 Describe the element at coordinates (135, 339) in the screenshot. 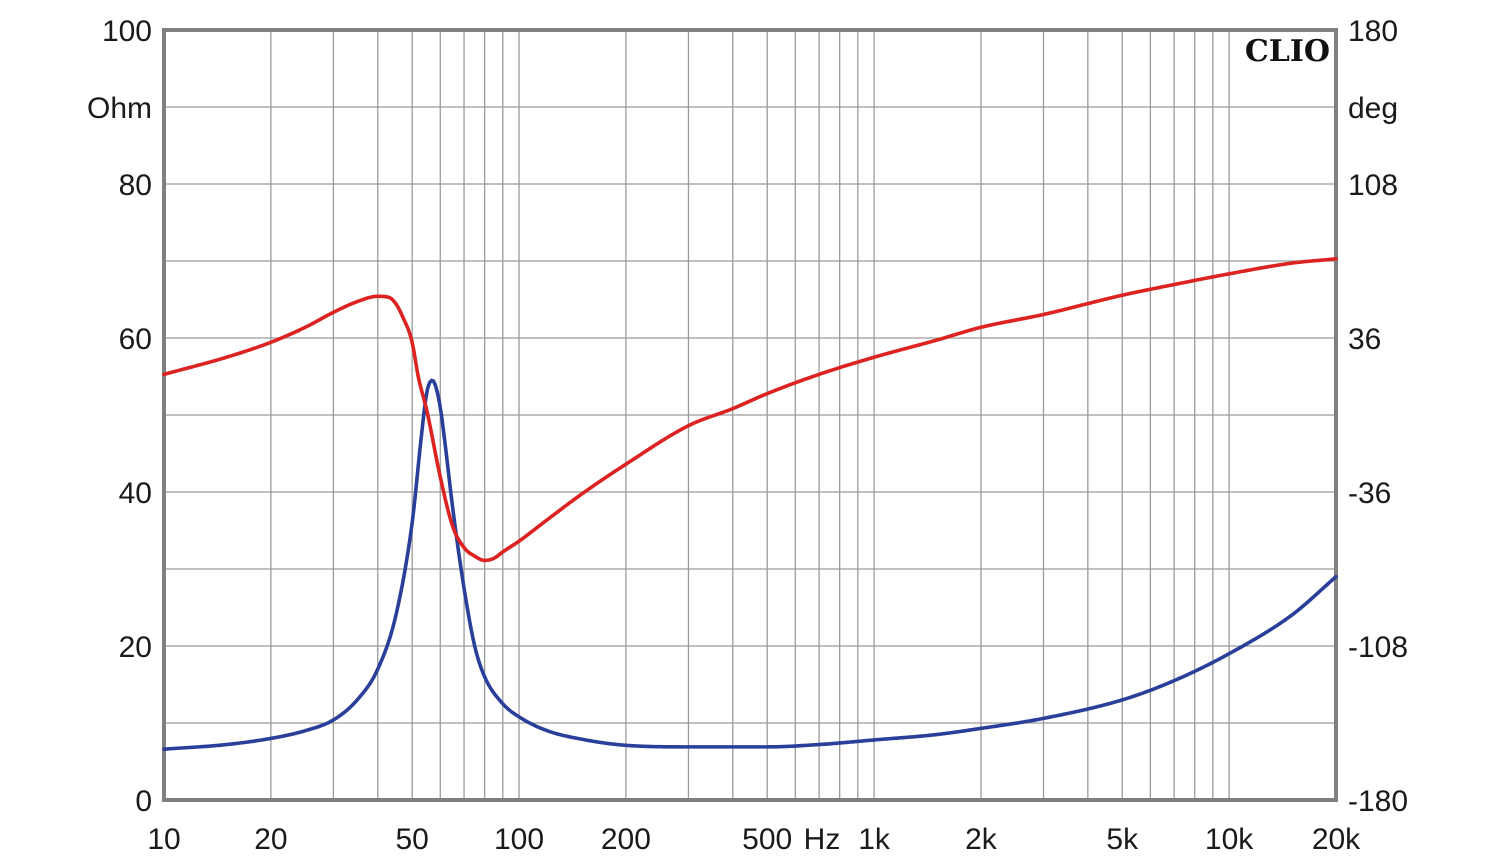

I see `left-tick-label: 60` at that location.